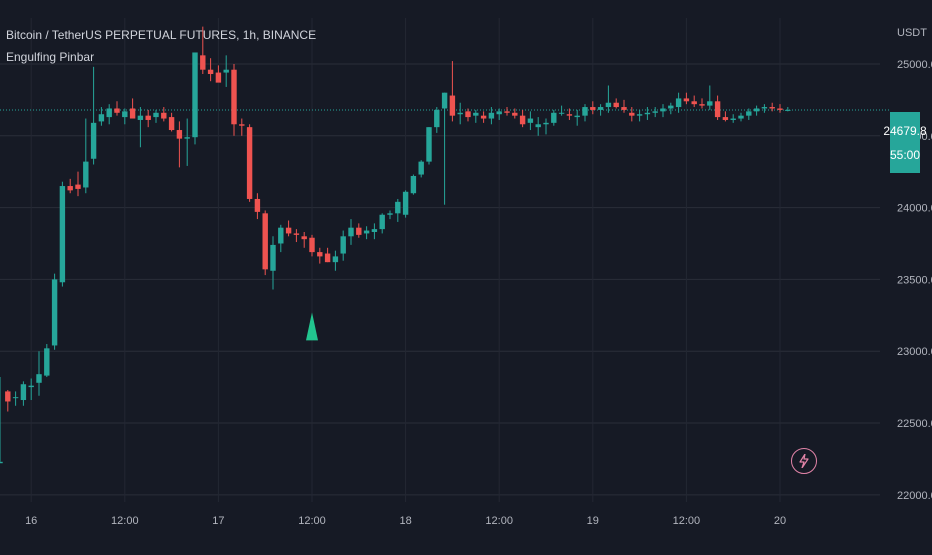 Image resolution: width=932 pixels, height=555 pixels. Describe the element at coordinates (914, 65) in the screenshot. I see `y-tick-label: 25000.0` at that location.